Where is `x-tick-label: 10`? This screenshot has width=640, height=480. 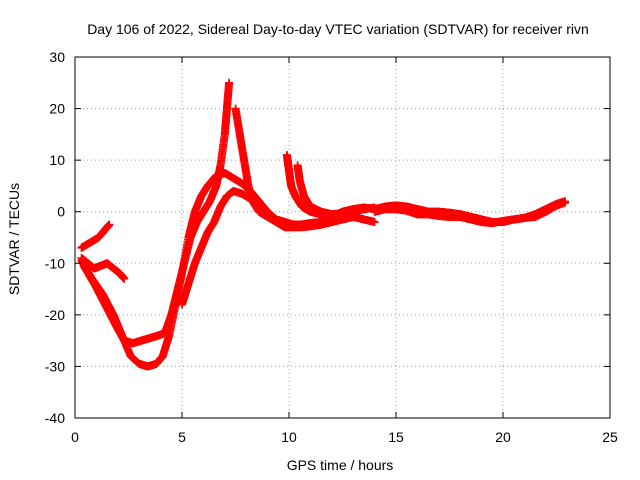
x-tick-label: 10 is located at coordinates (289, 437).